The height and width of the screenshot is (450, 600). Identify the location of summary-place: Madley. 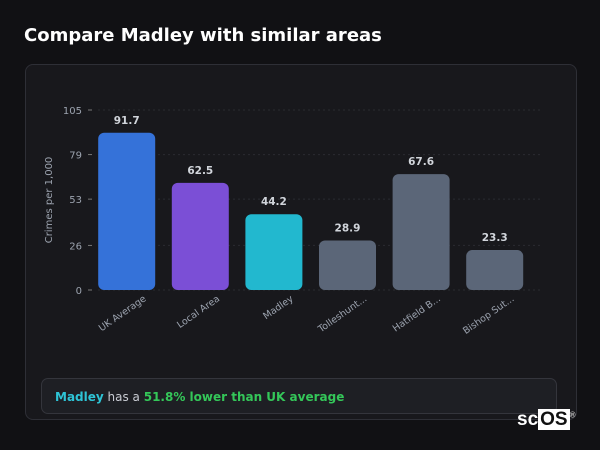
(79, 397).